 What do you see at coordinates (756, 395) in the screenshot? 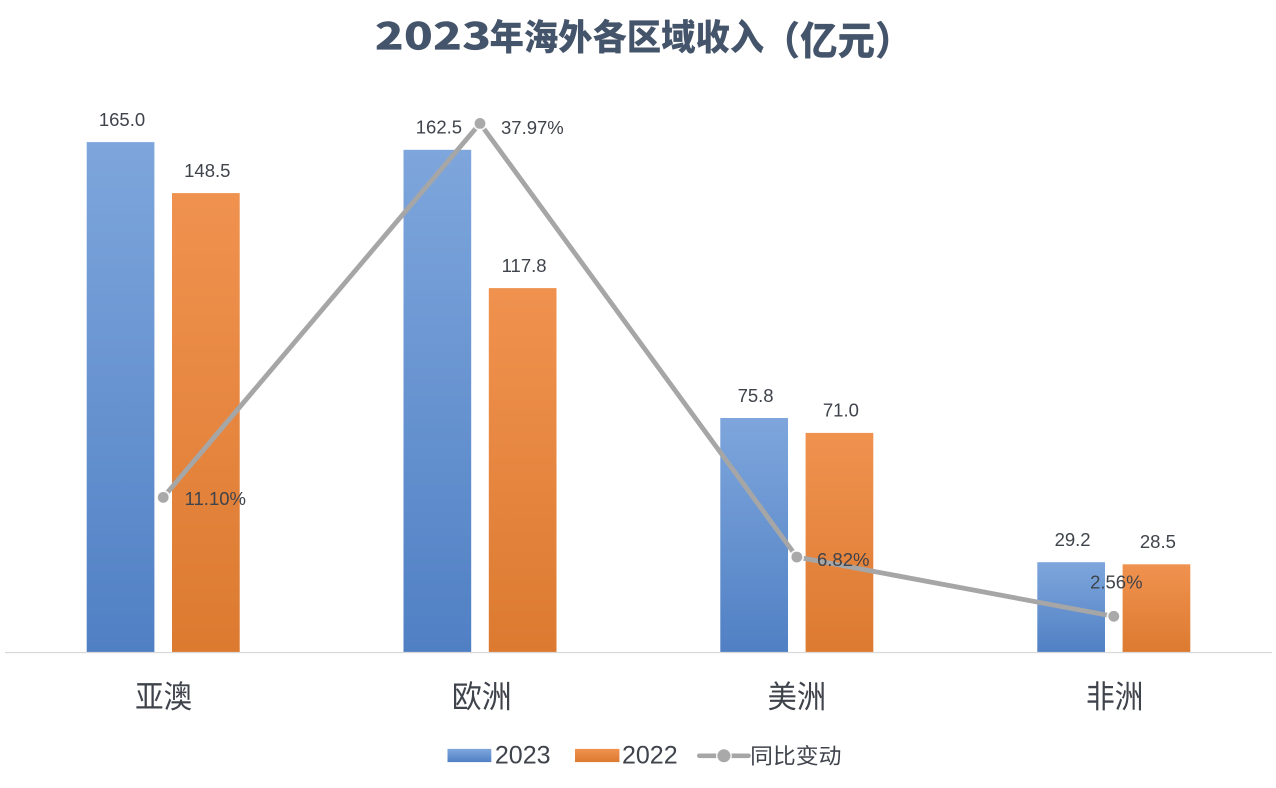
I see `svg-text: 75.8` at bounding box center [756, 395].